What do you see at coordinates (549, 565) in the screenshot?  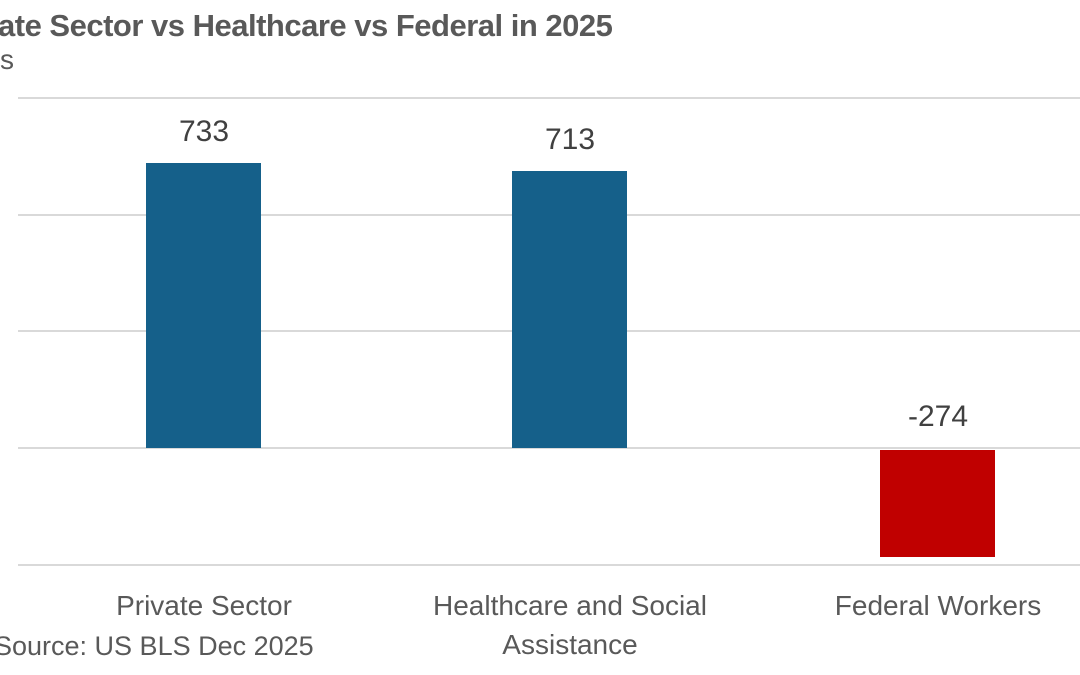 I see `gridline--300` at bounding box center [549, 565].